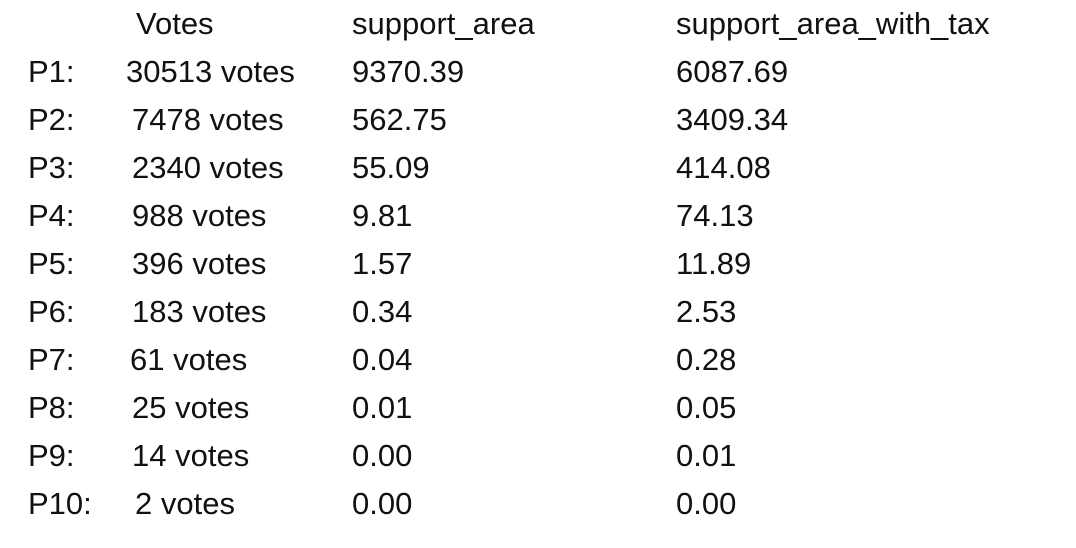 The width and height of the screenshot is (1076, 548). What do you see at coordinates (191, 407) in the screenshot?
I see `row-votes: 25 votes` at bounding box center [191, 407].